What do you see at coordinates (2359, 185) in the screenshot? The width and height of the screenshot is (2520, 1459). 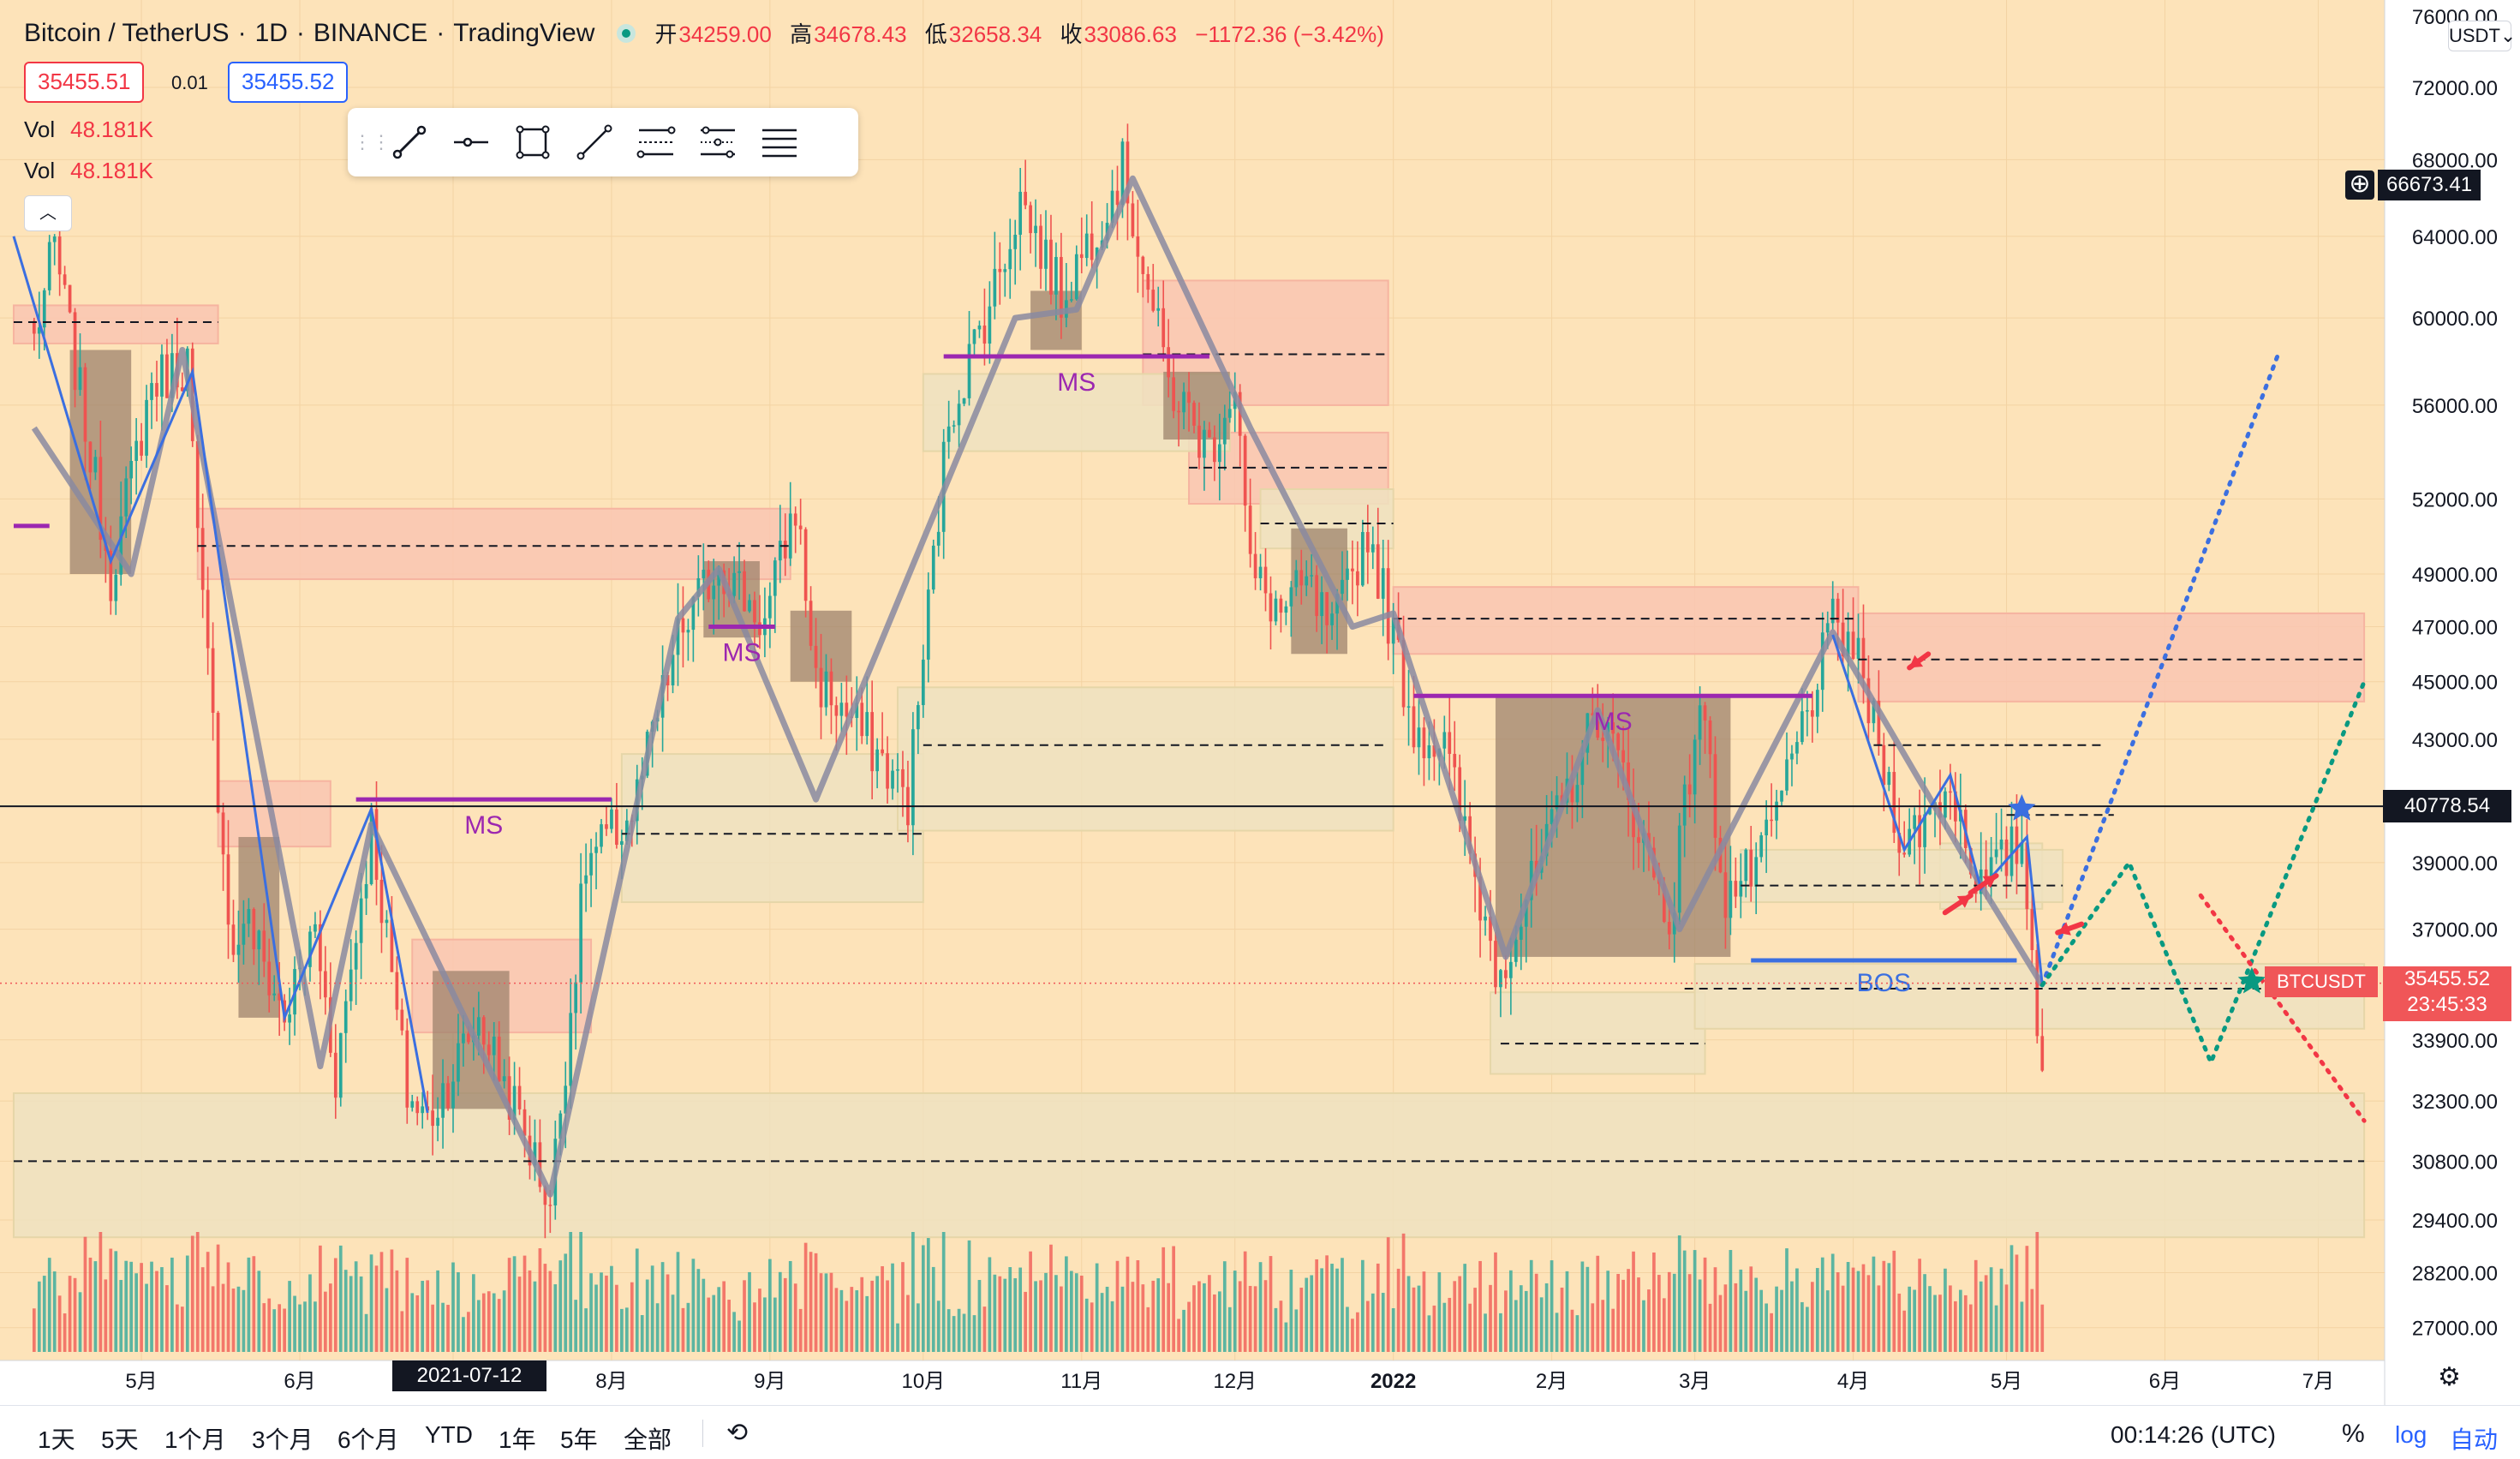 I see `add-alert-icon: ⊕` at bounding box center [2359, 185].